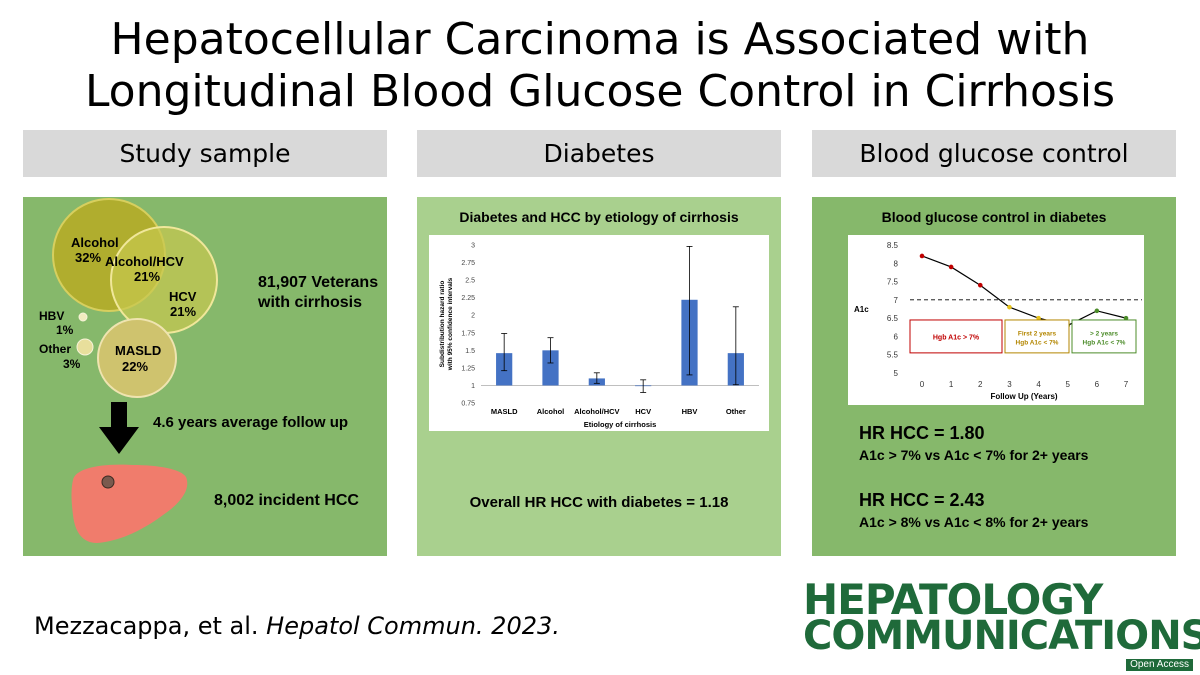 The width and height of the screenshot is (1200, 675). I want to click on x-tick-label: 2, so click(980, 384).